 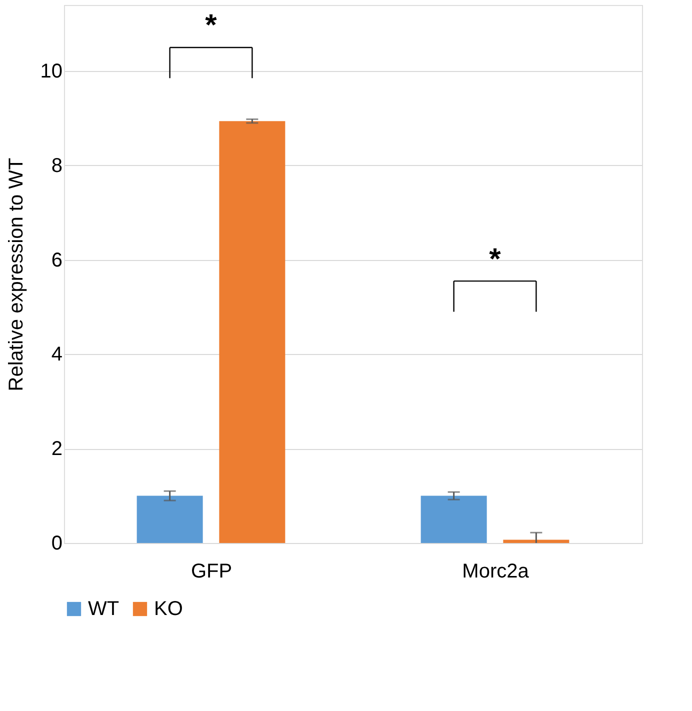 What do you see at coordinates (168, 609) in the screenshot?
I see `legend-label: KO` at bounding box center [168, 609].